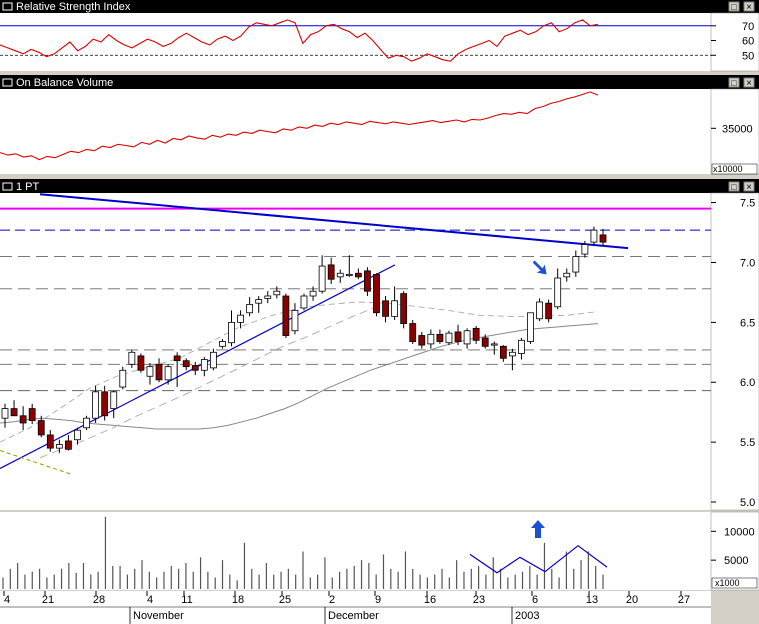  What do you see at coordinates (747, 204) in the screenshot?
I see `price-tick-label: 7.5` at bounding box center [747, 204].